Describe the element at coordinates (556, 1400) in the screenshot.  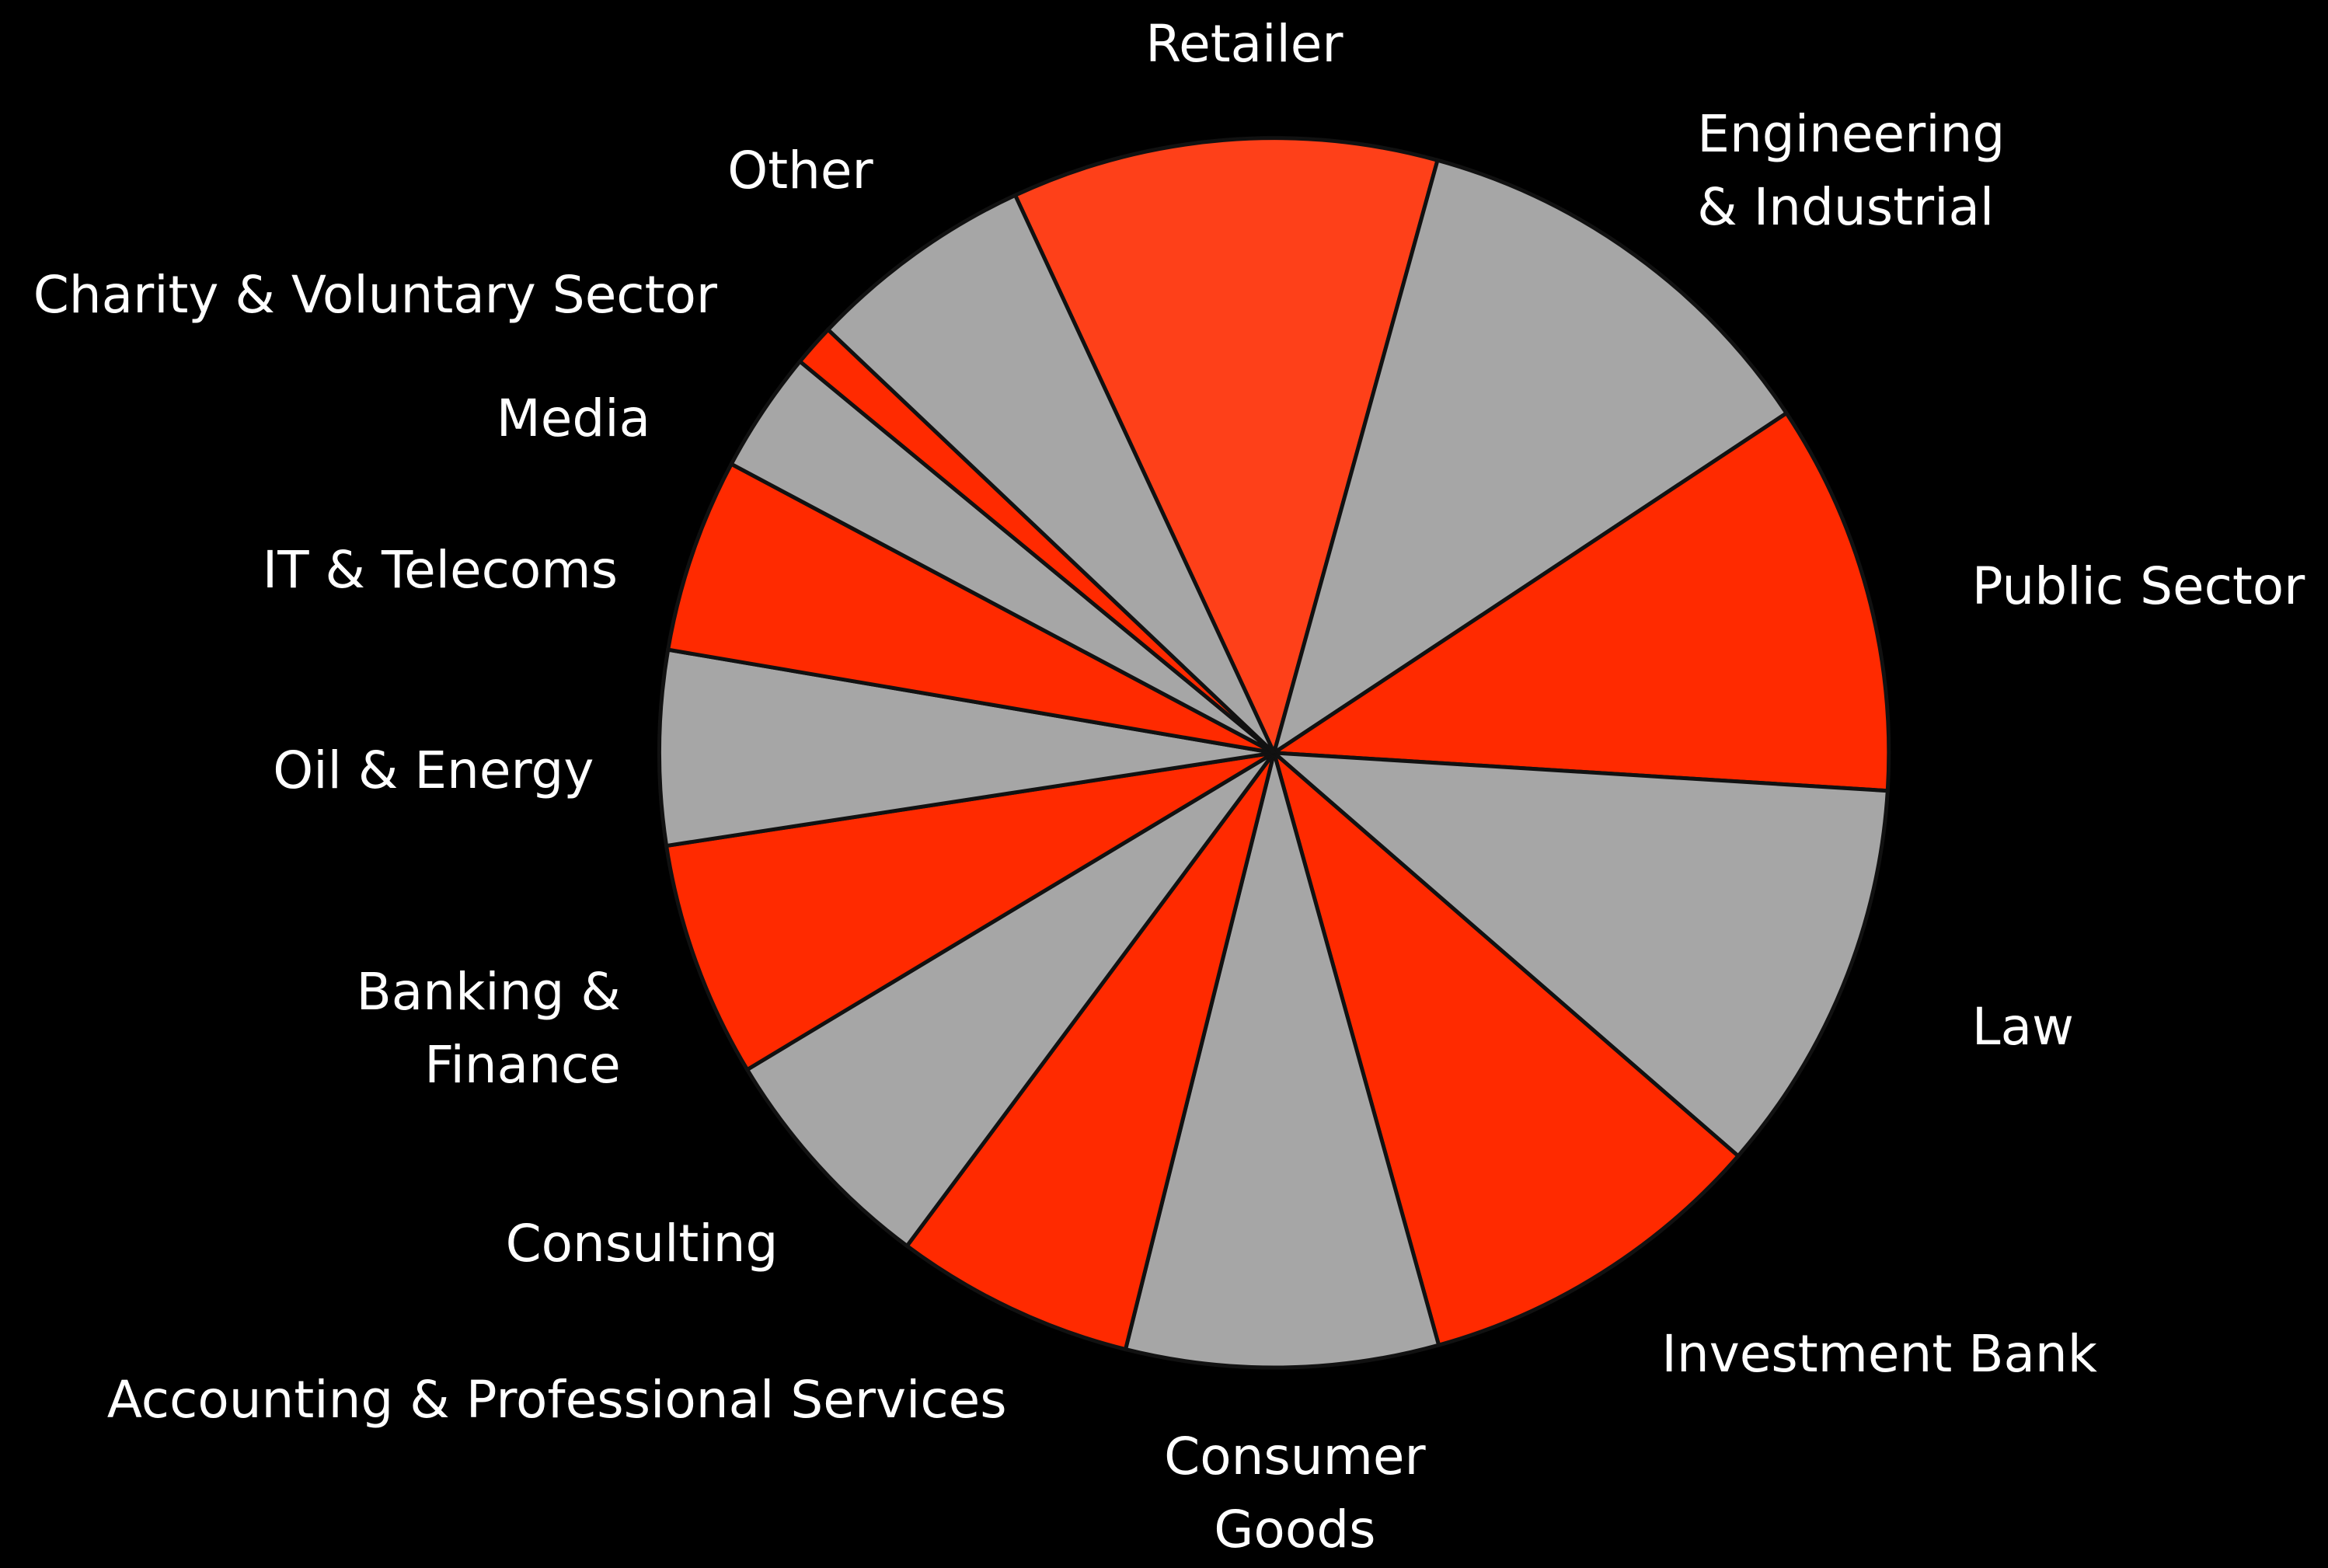
I see `slice-label: Accounting & Professional Services` at that location.